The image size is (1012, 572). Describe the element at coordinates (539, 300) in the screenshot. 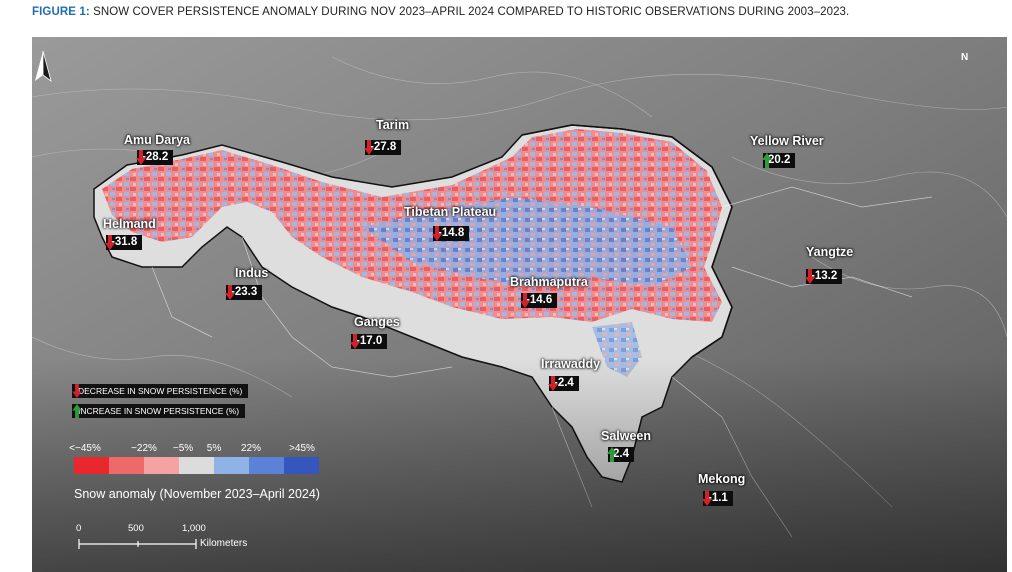

I see `basin-value-brahmaputra: -14.6` at that location.